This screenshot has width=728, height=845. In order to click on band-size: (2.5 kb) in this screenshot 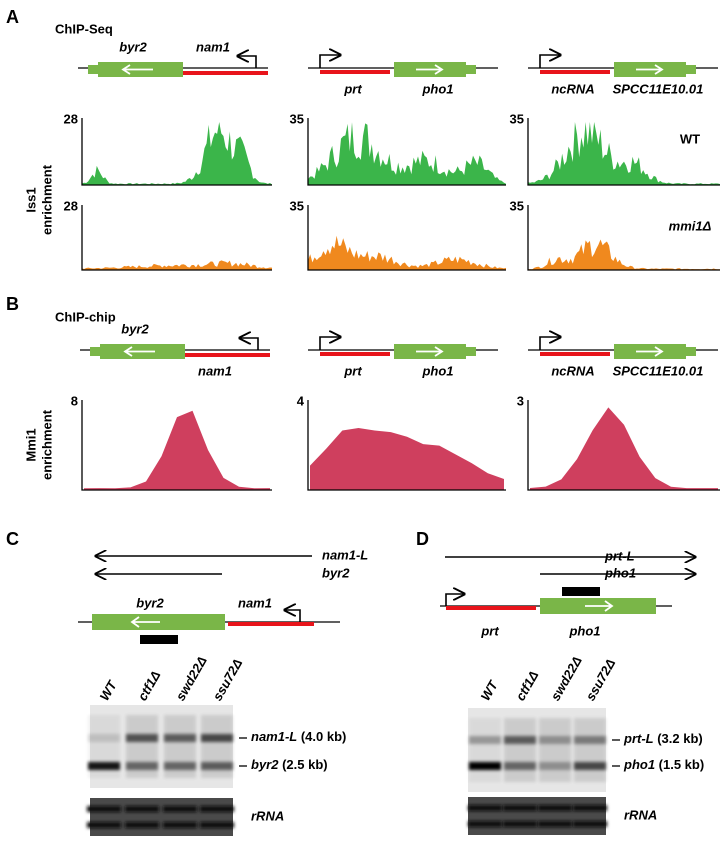, I will do `click(302, 764)`.